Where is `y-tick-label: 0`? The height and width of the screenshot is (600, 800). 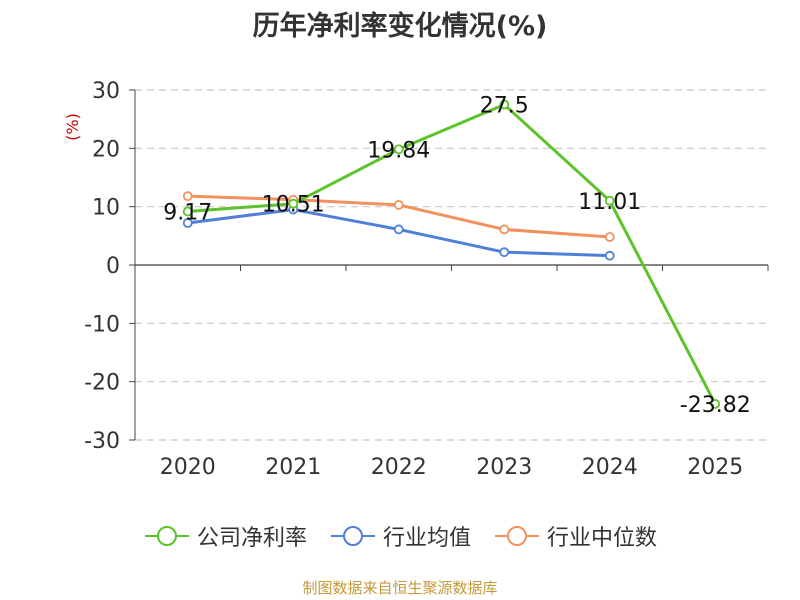
y-tick-label: 0 is located at coordinates (113, 266).